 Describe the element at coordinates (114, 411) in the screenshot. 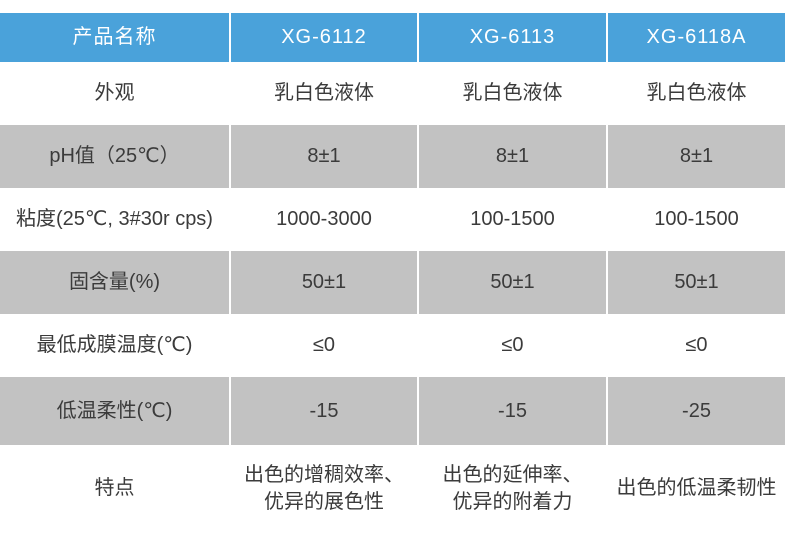

I see `row-label: 低温柔性(℃)` at that location.